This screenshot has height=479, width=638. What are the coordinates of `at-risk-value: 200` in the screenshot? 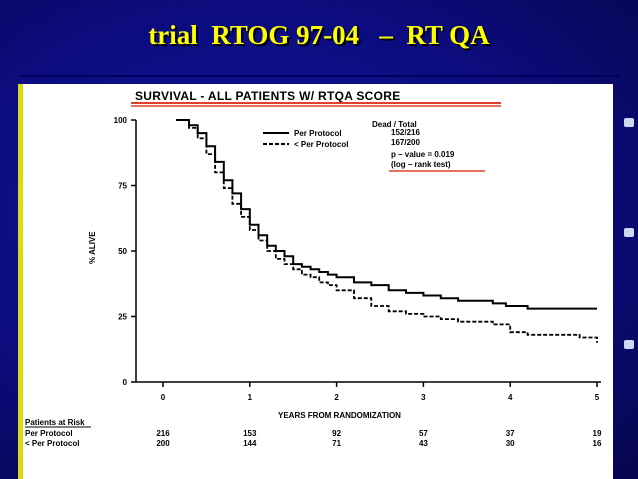 It's located at (163, 443).